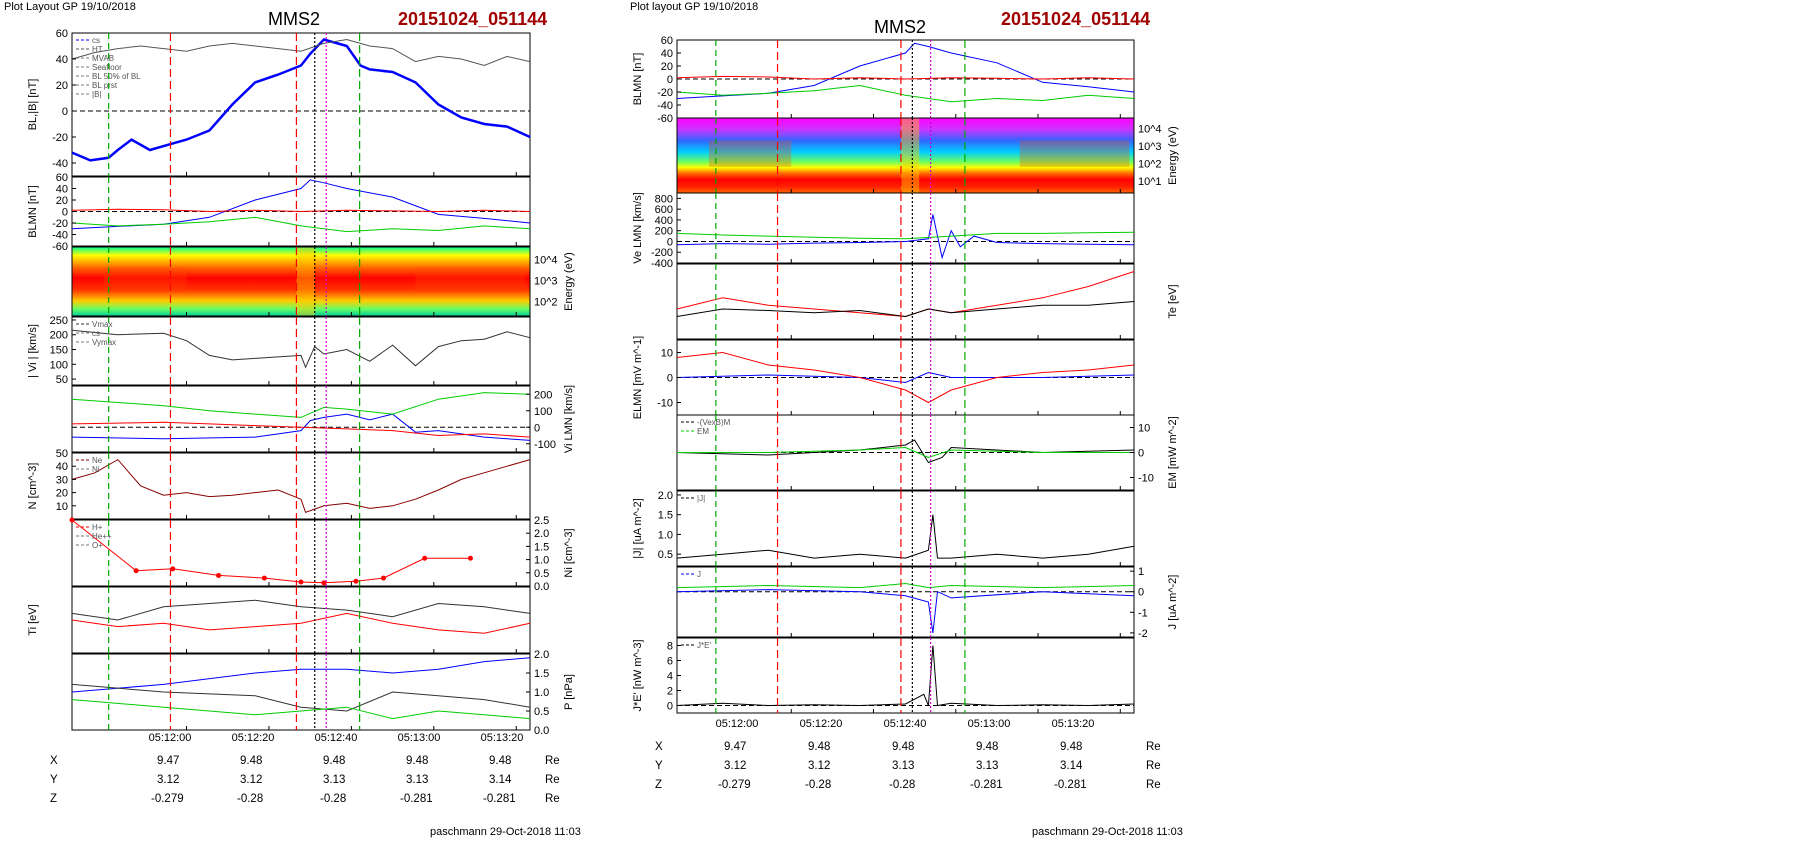 The image size is (1804, 841). Describe the element at coordinates (96, 469) in the screenshot. I see `legend-entry: Ni` at that location.